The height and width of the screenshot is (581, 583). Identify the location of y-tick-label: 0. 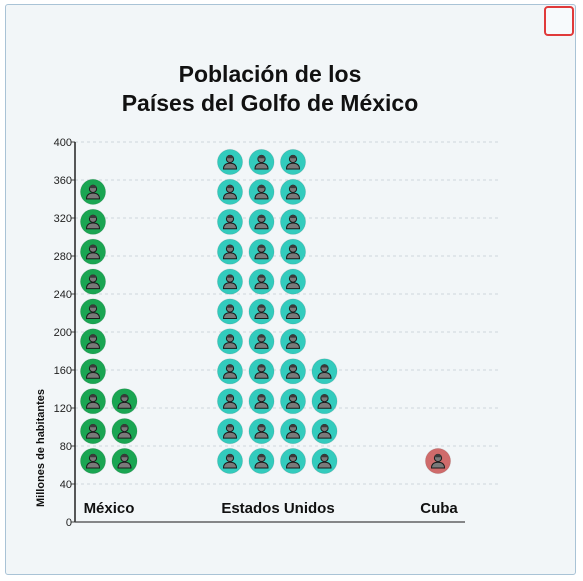
(69, 523).